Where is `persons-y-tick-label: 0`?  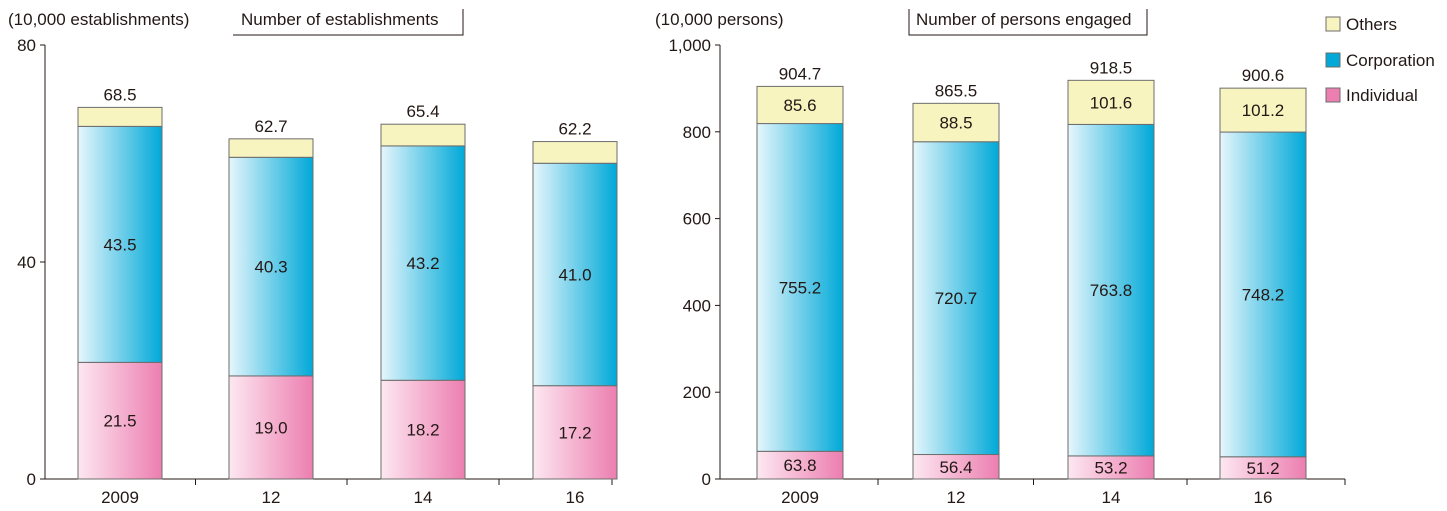 persons-y-tick-label: 0 is located at coordinates (706, 479).